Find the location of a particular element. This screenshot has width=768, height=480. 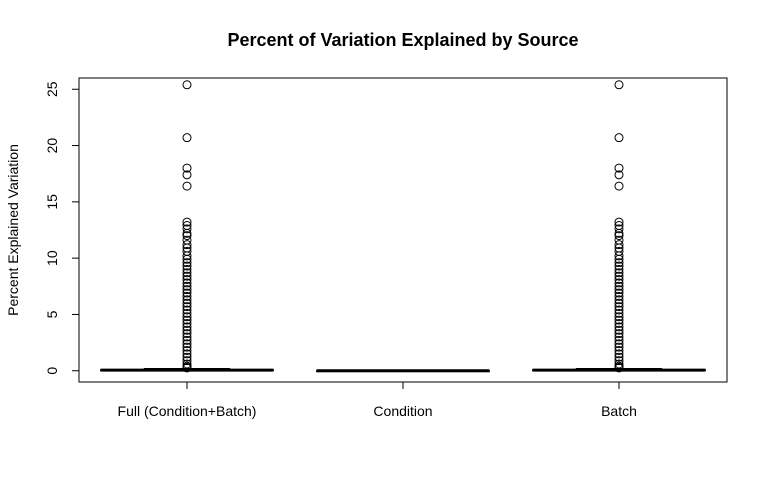

y-tick-label: 0 is located at coordinates (52, 371).